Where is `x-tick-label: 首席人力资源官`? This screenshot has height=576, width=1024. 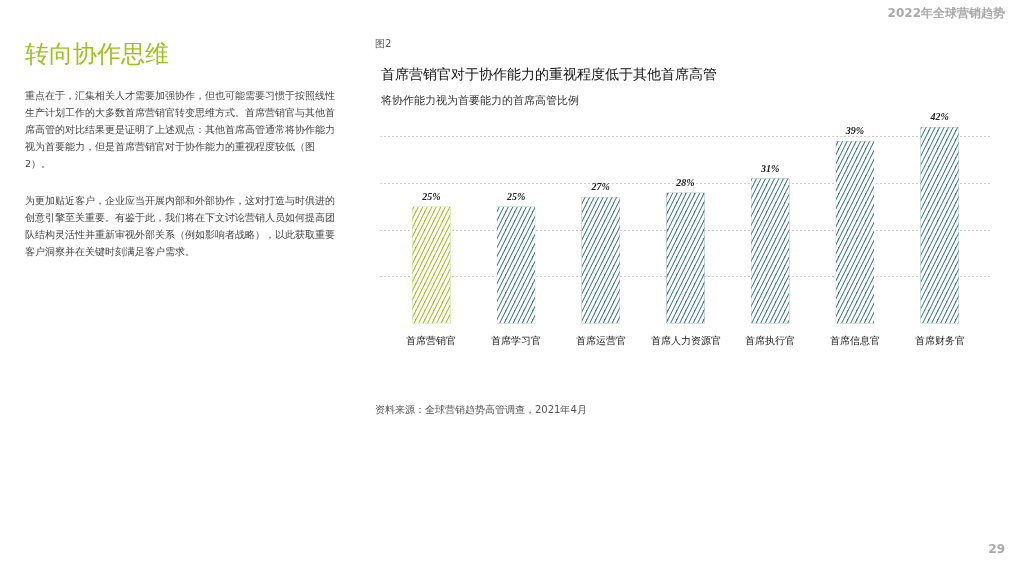 x-tick-label: 首席人力资源官 is located at coordinates (685, 340).